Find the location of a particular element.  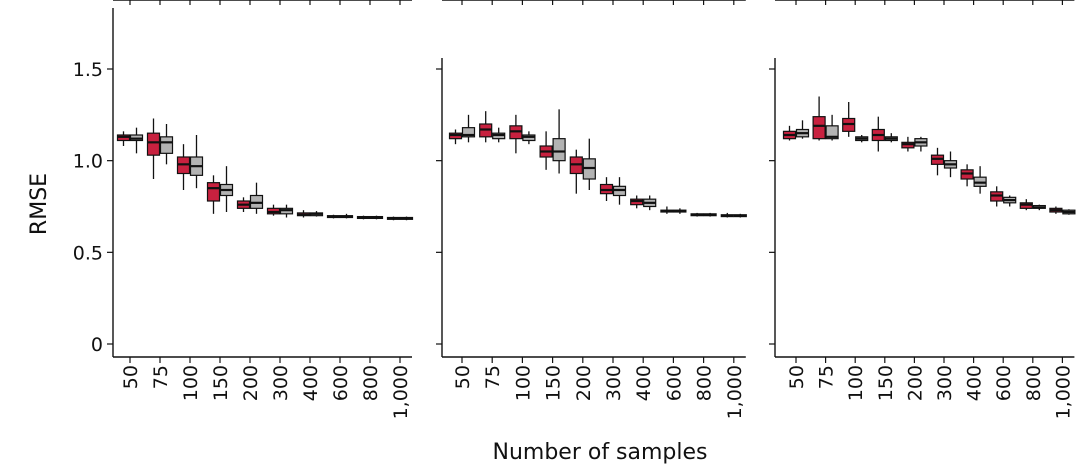

panel-1-boxes is located at coordinates (265, 169).